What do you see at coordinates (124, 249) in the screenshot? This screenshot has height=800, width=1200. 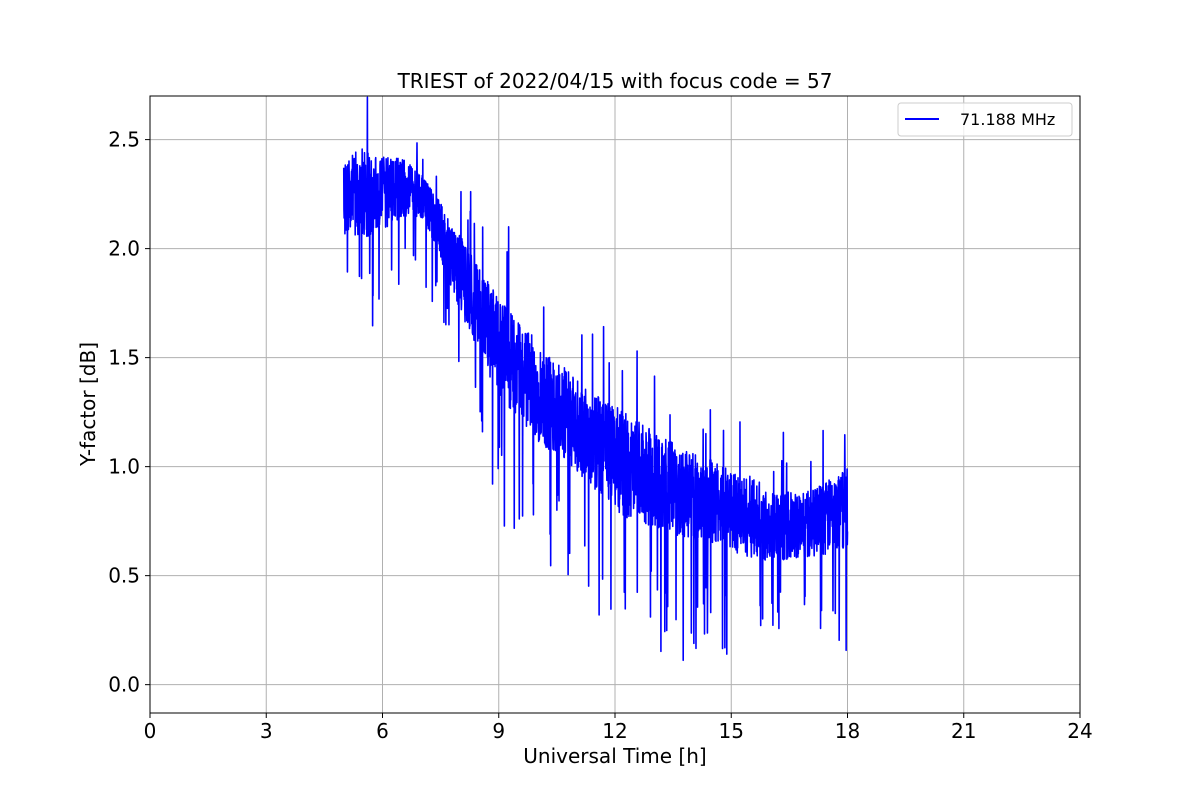 I see `y-tick-label: 2.0` at bounding box center [124, 249].